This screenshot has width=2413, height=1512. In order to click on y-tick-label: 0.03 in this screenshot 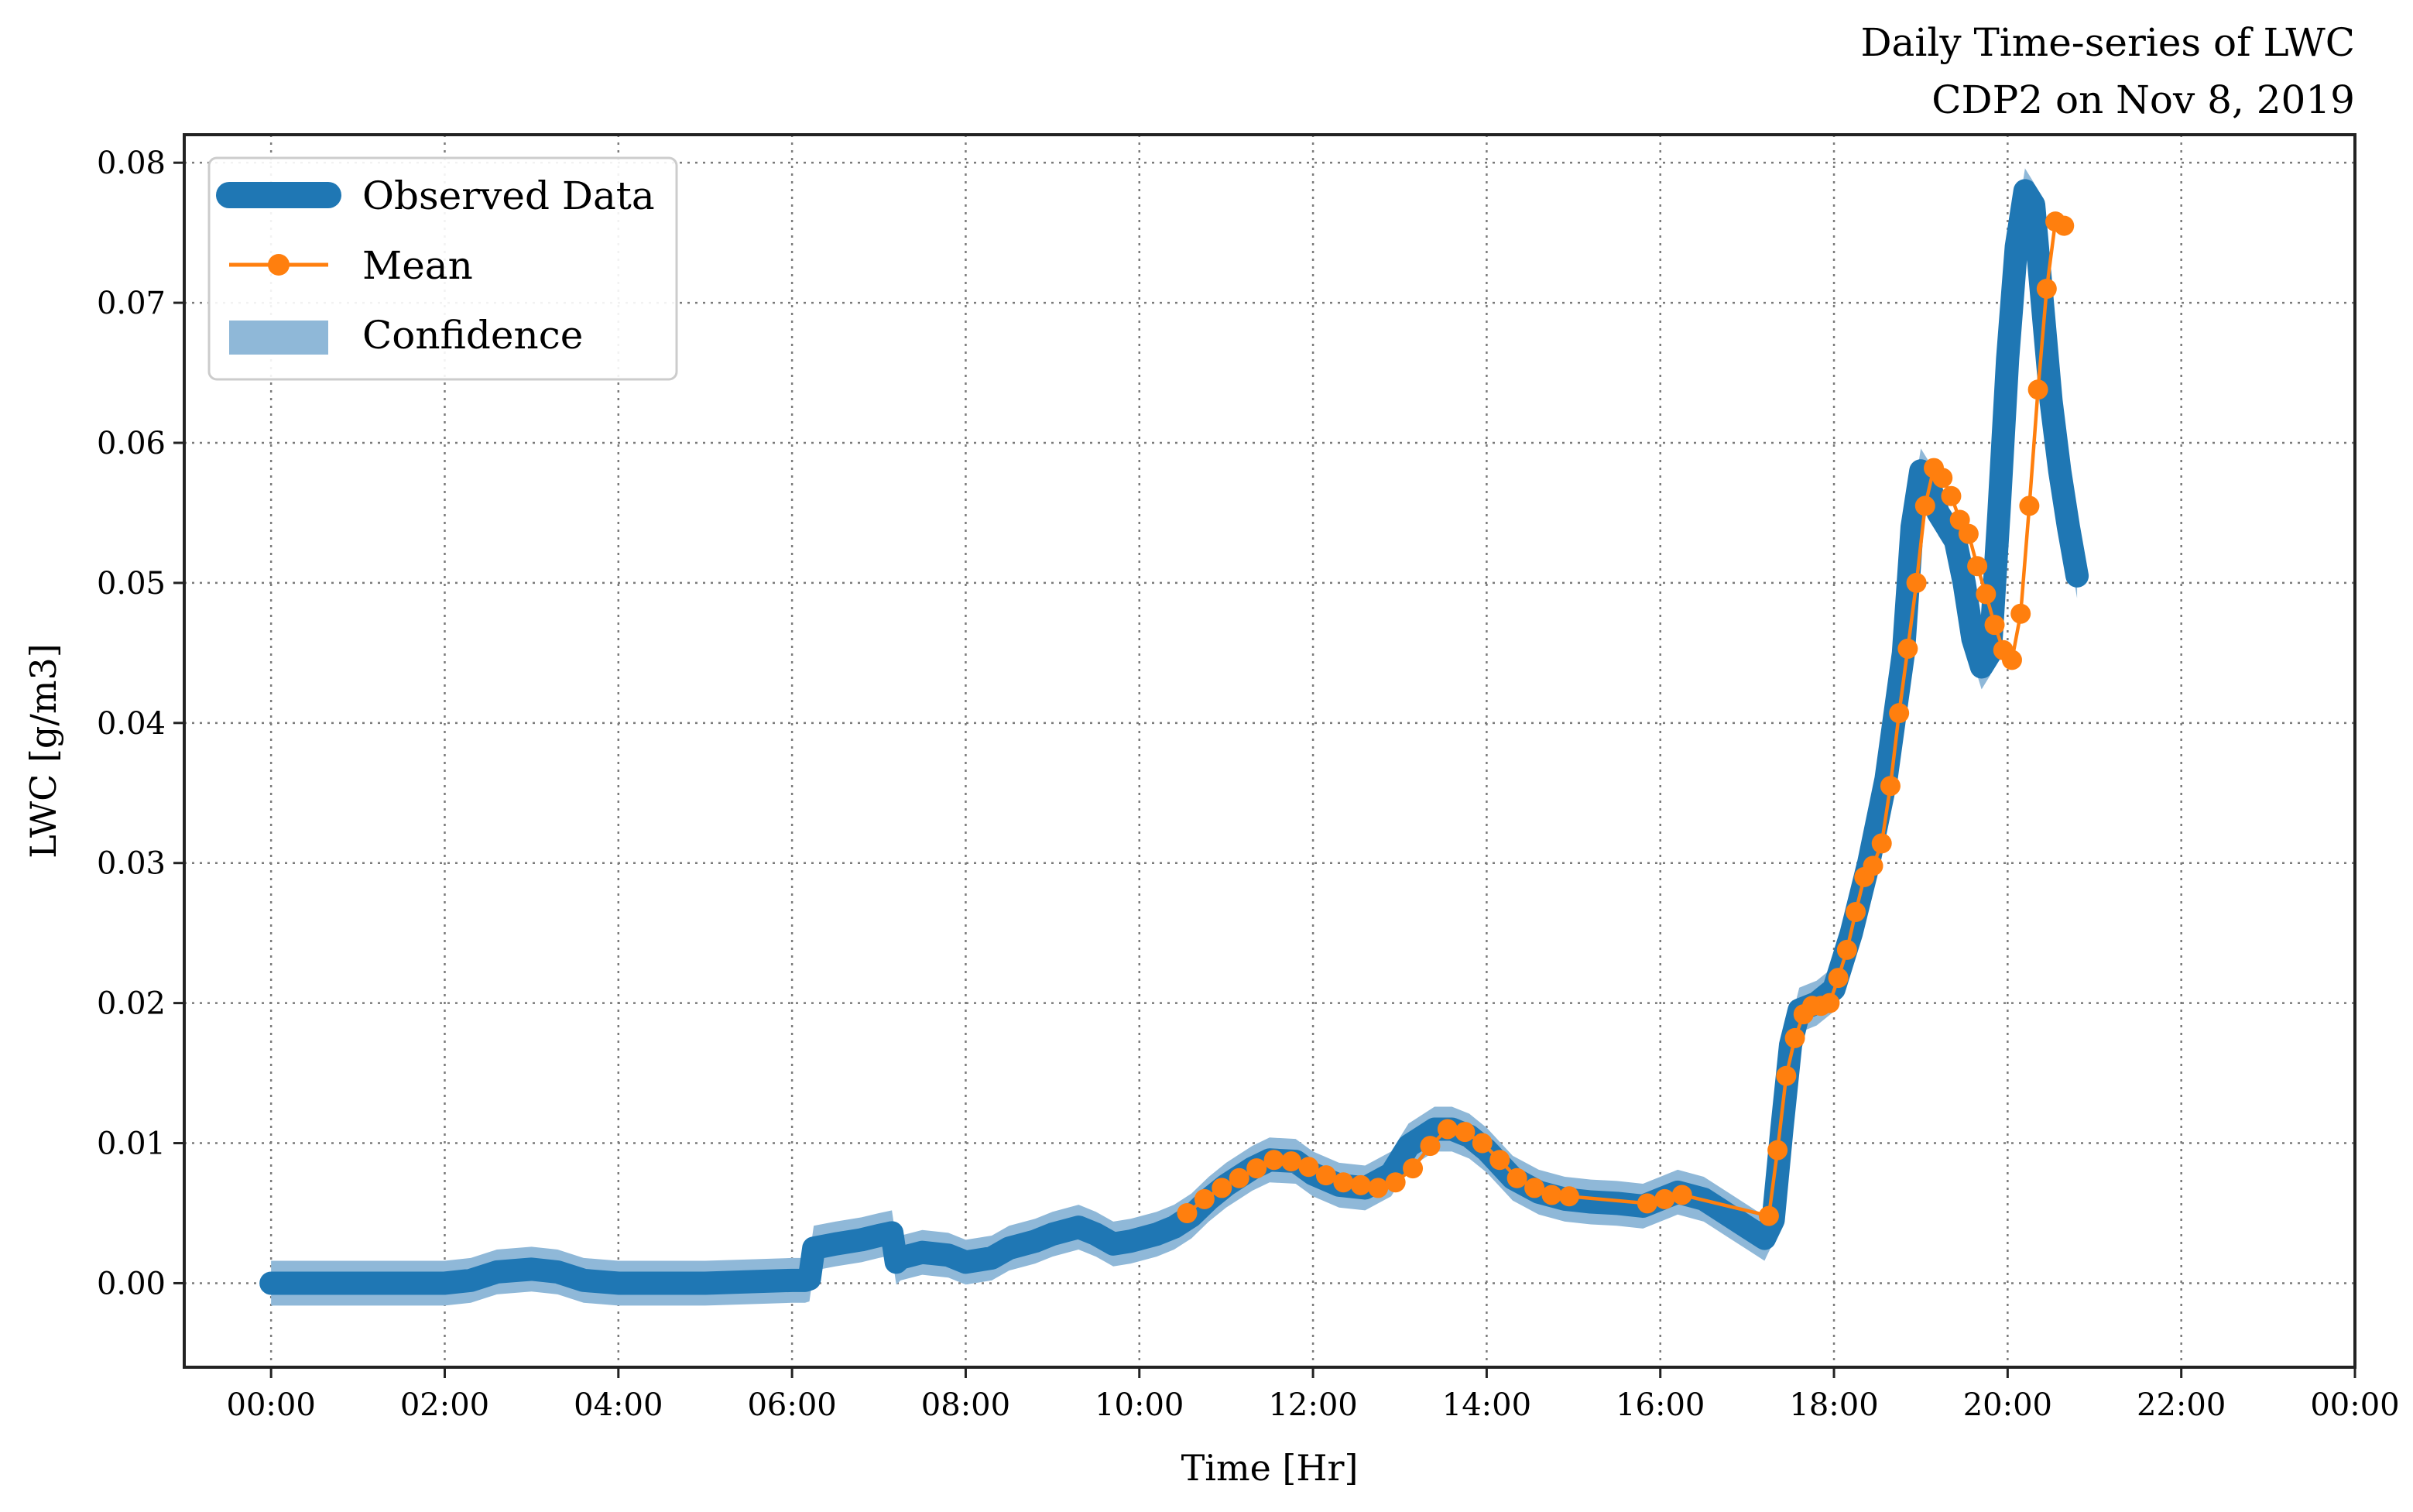, I will do `click(131, 864)`.